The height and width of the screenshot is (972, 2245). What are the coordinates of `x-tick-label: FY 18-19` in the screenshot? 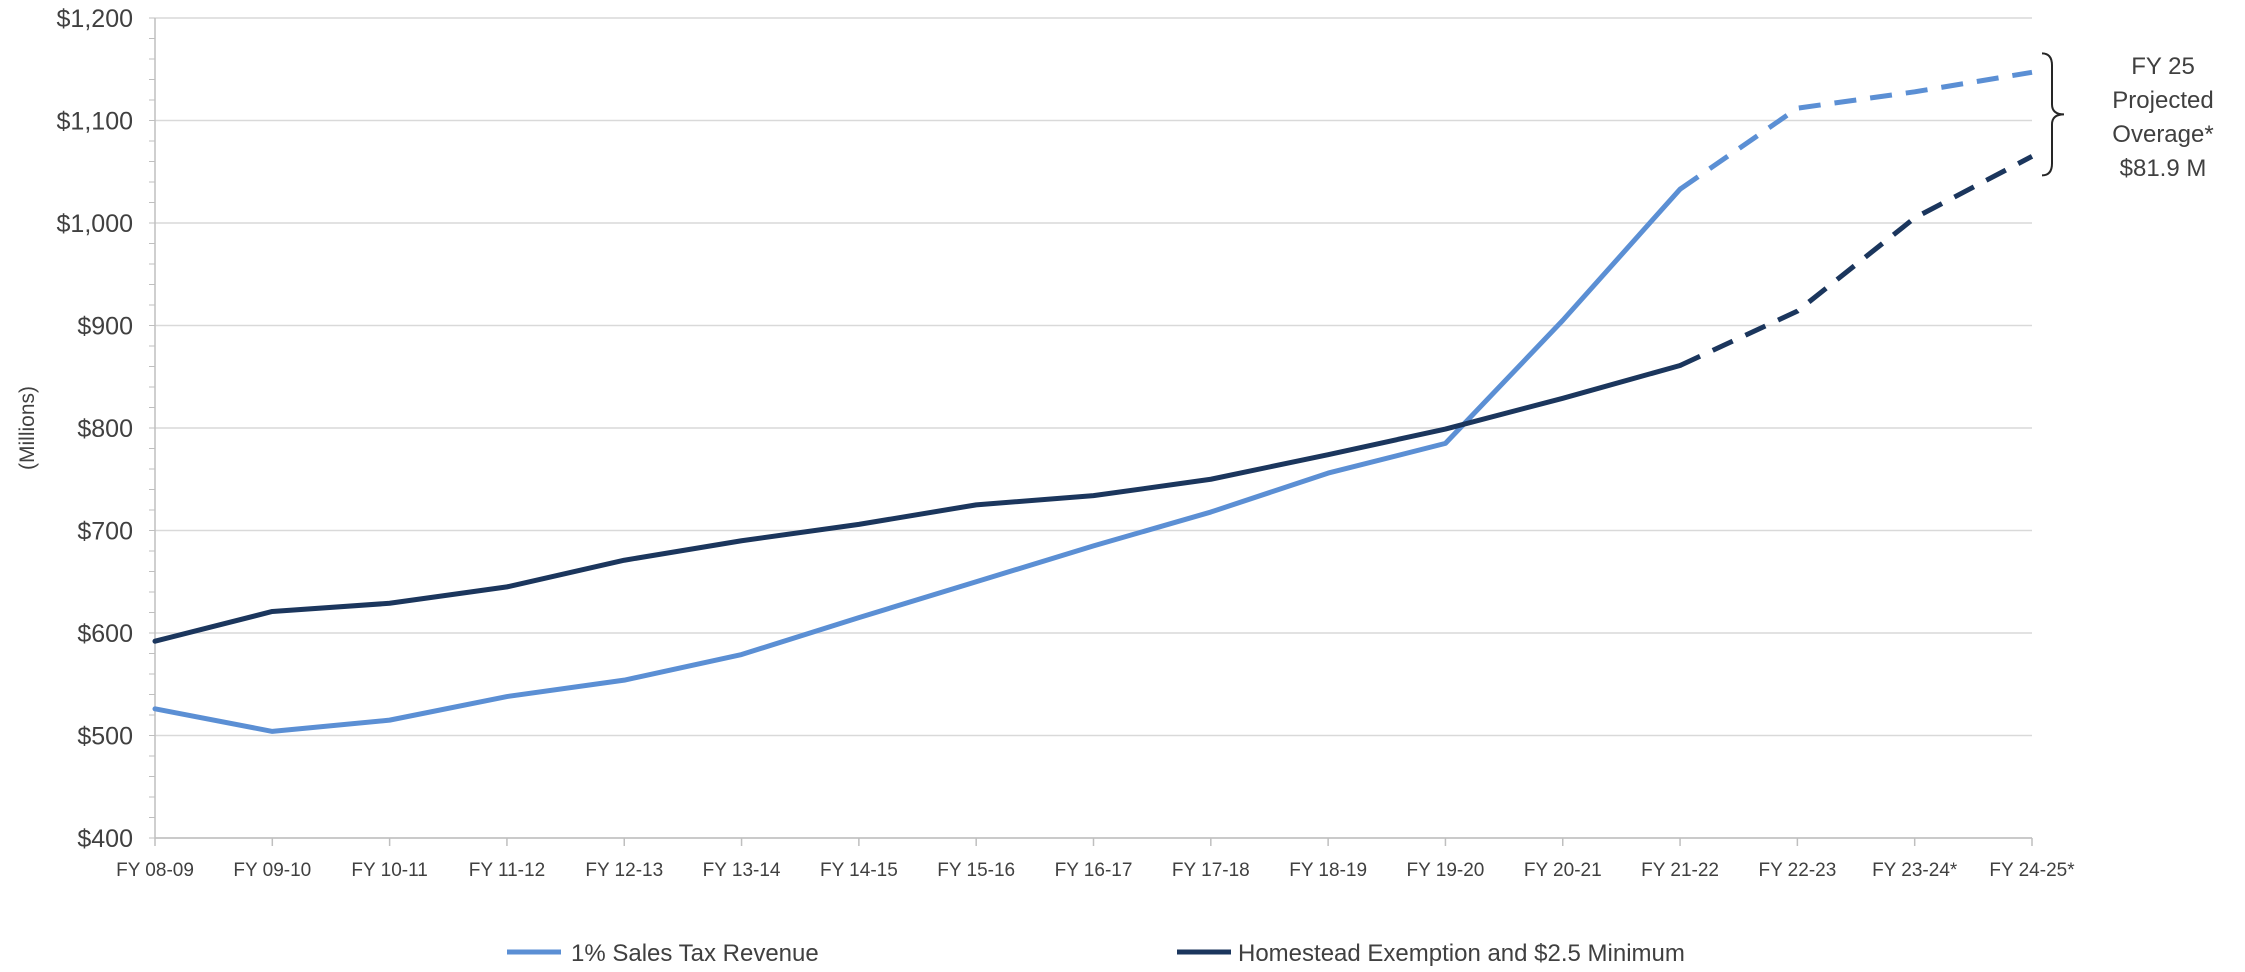 It's located at (1328, 870).